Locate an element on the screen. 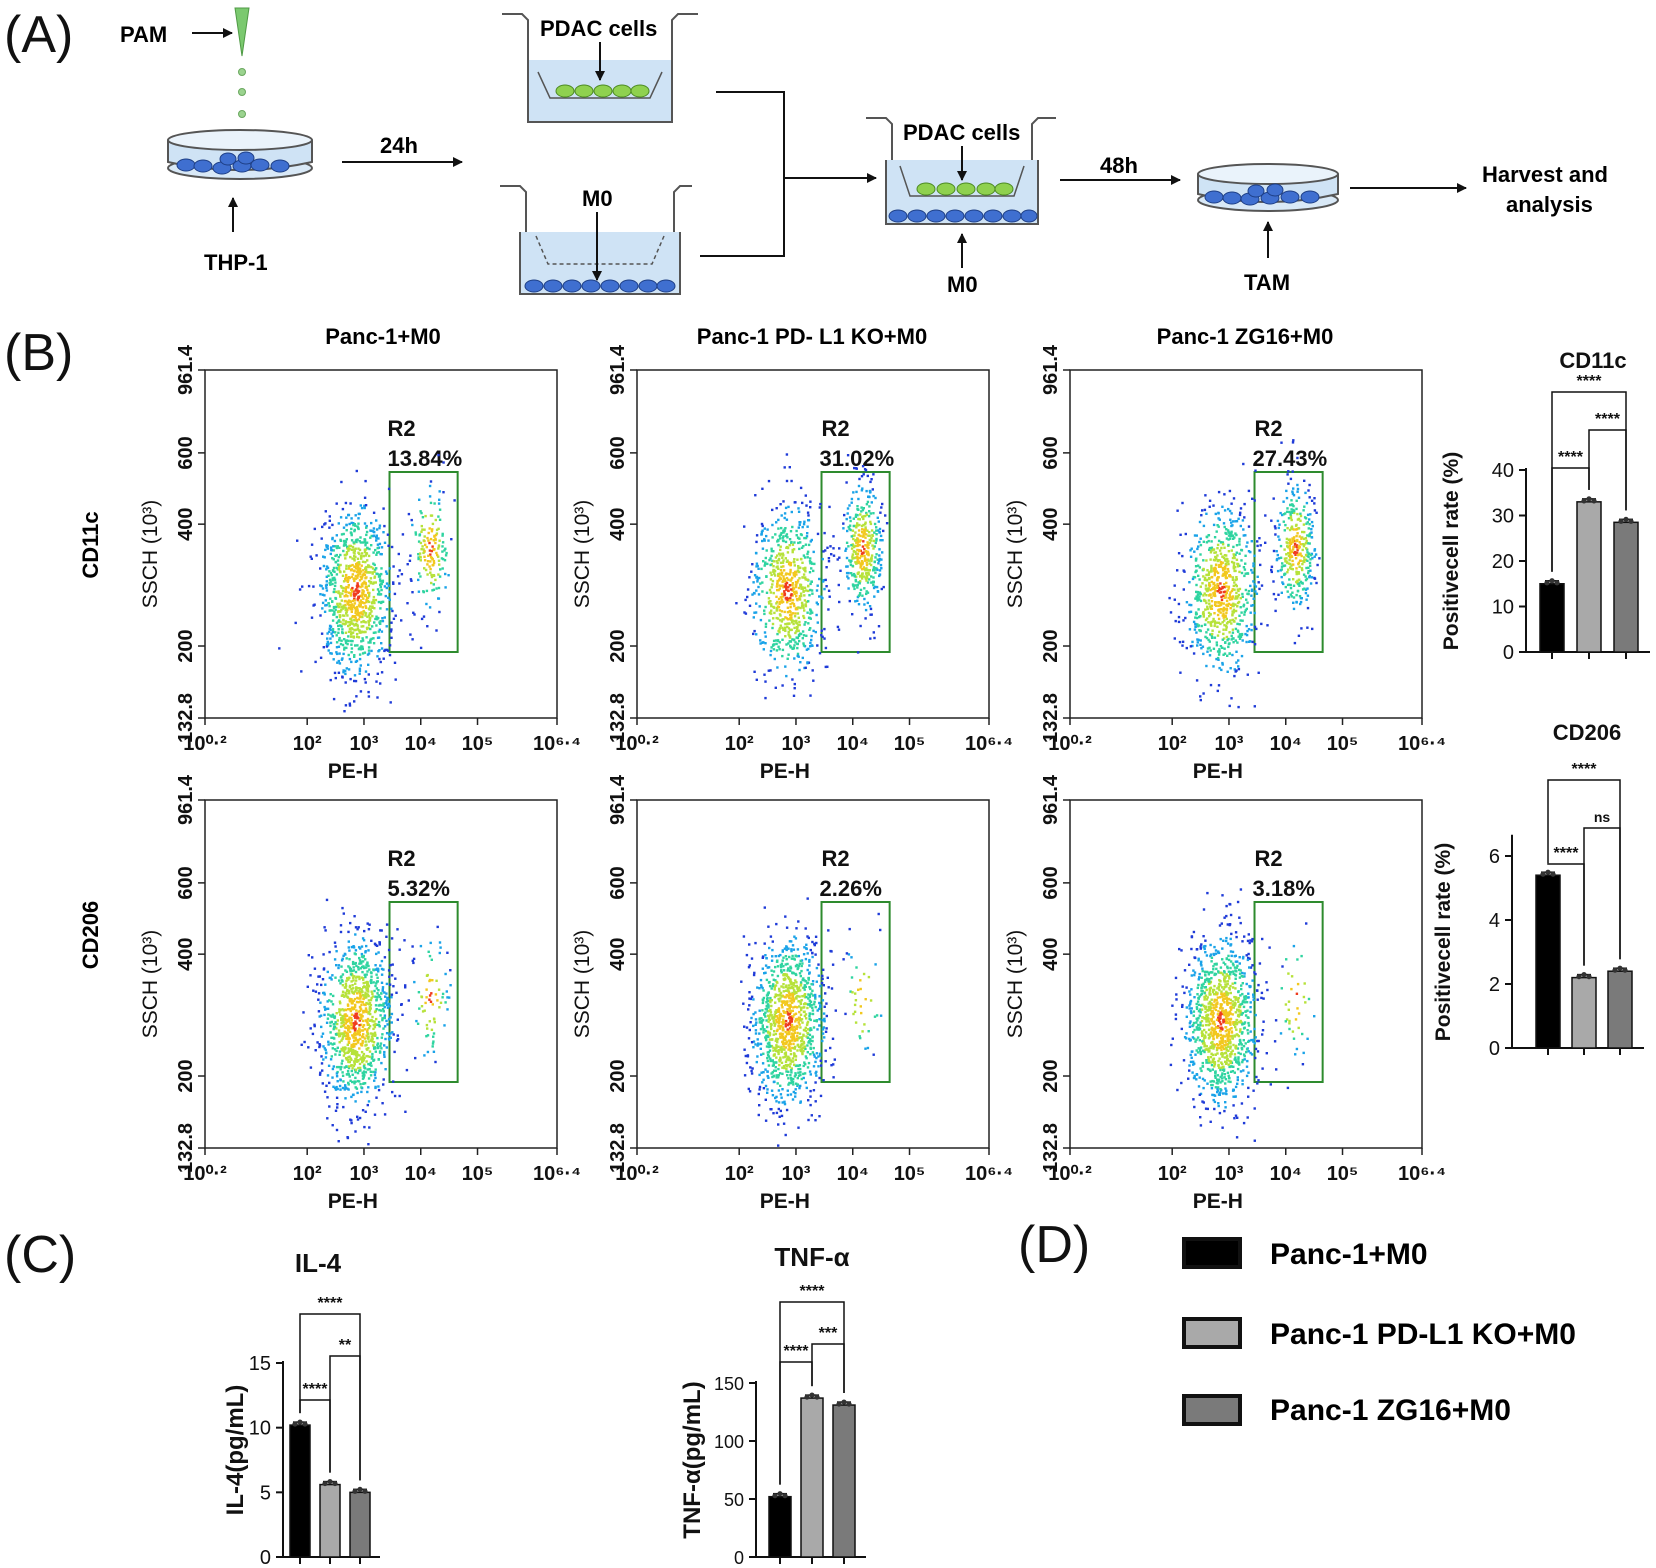 The width and height of the screenshot is (1656, 1568). x-tick-label: 10⁵ is located at coordinates (910, 1174).